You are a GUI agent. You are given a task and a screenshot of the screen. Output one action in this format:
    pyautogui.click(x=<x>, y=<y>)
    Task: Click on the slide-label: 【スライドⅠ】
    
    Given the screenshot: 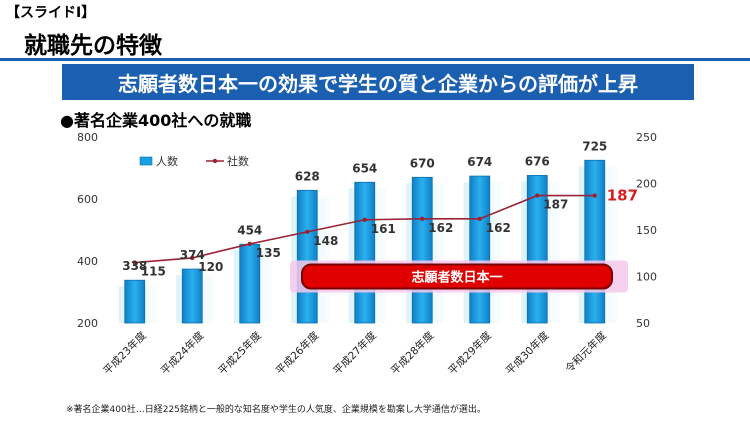 What is the action you would take?
    pyautogui.click(x=51, y=13)
    